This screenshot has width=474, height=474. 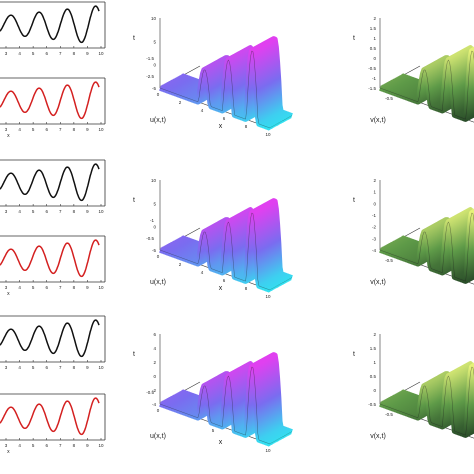 I want to click on line-panel-row1-u-2d: 3 4 5 6 7 8 9 10, so click(x=53, y=28).